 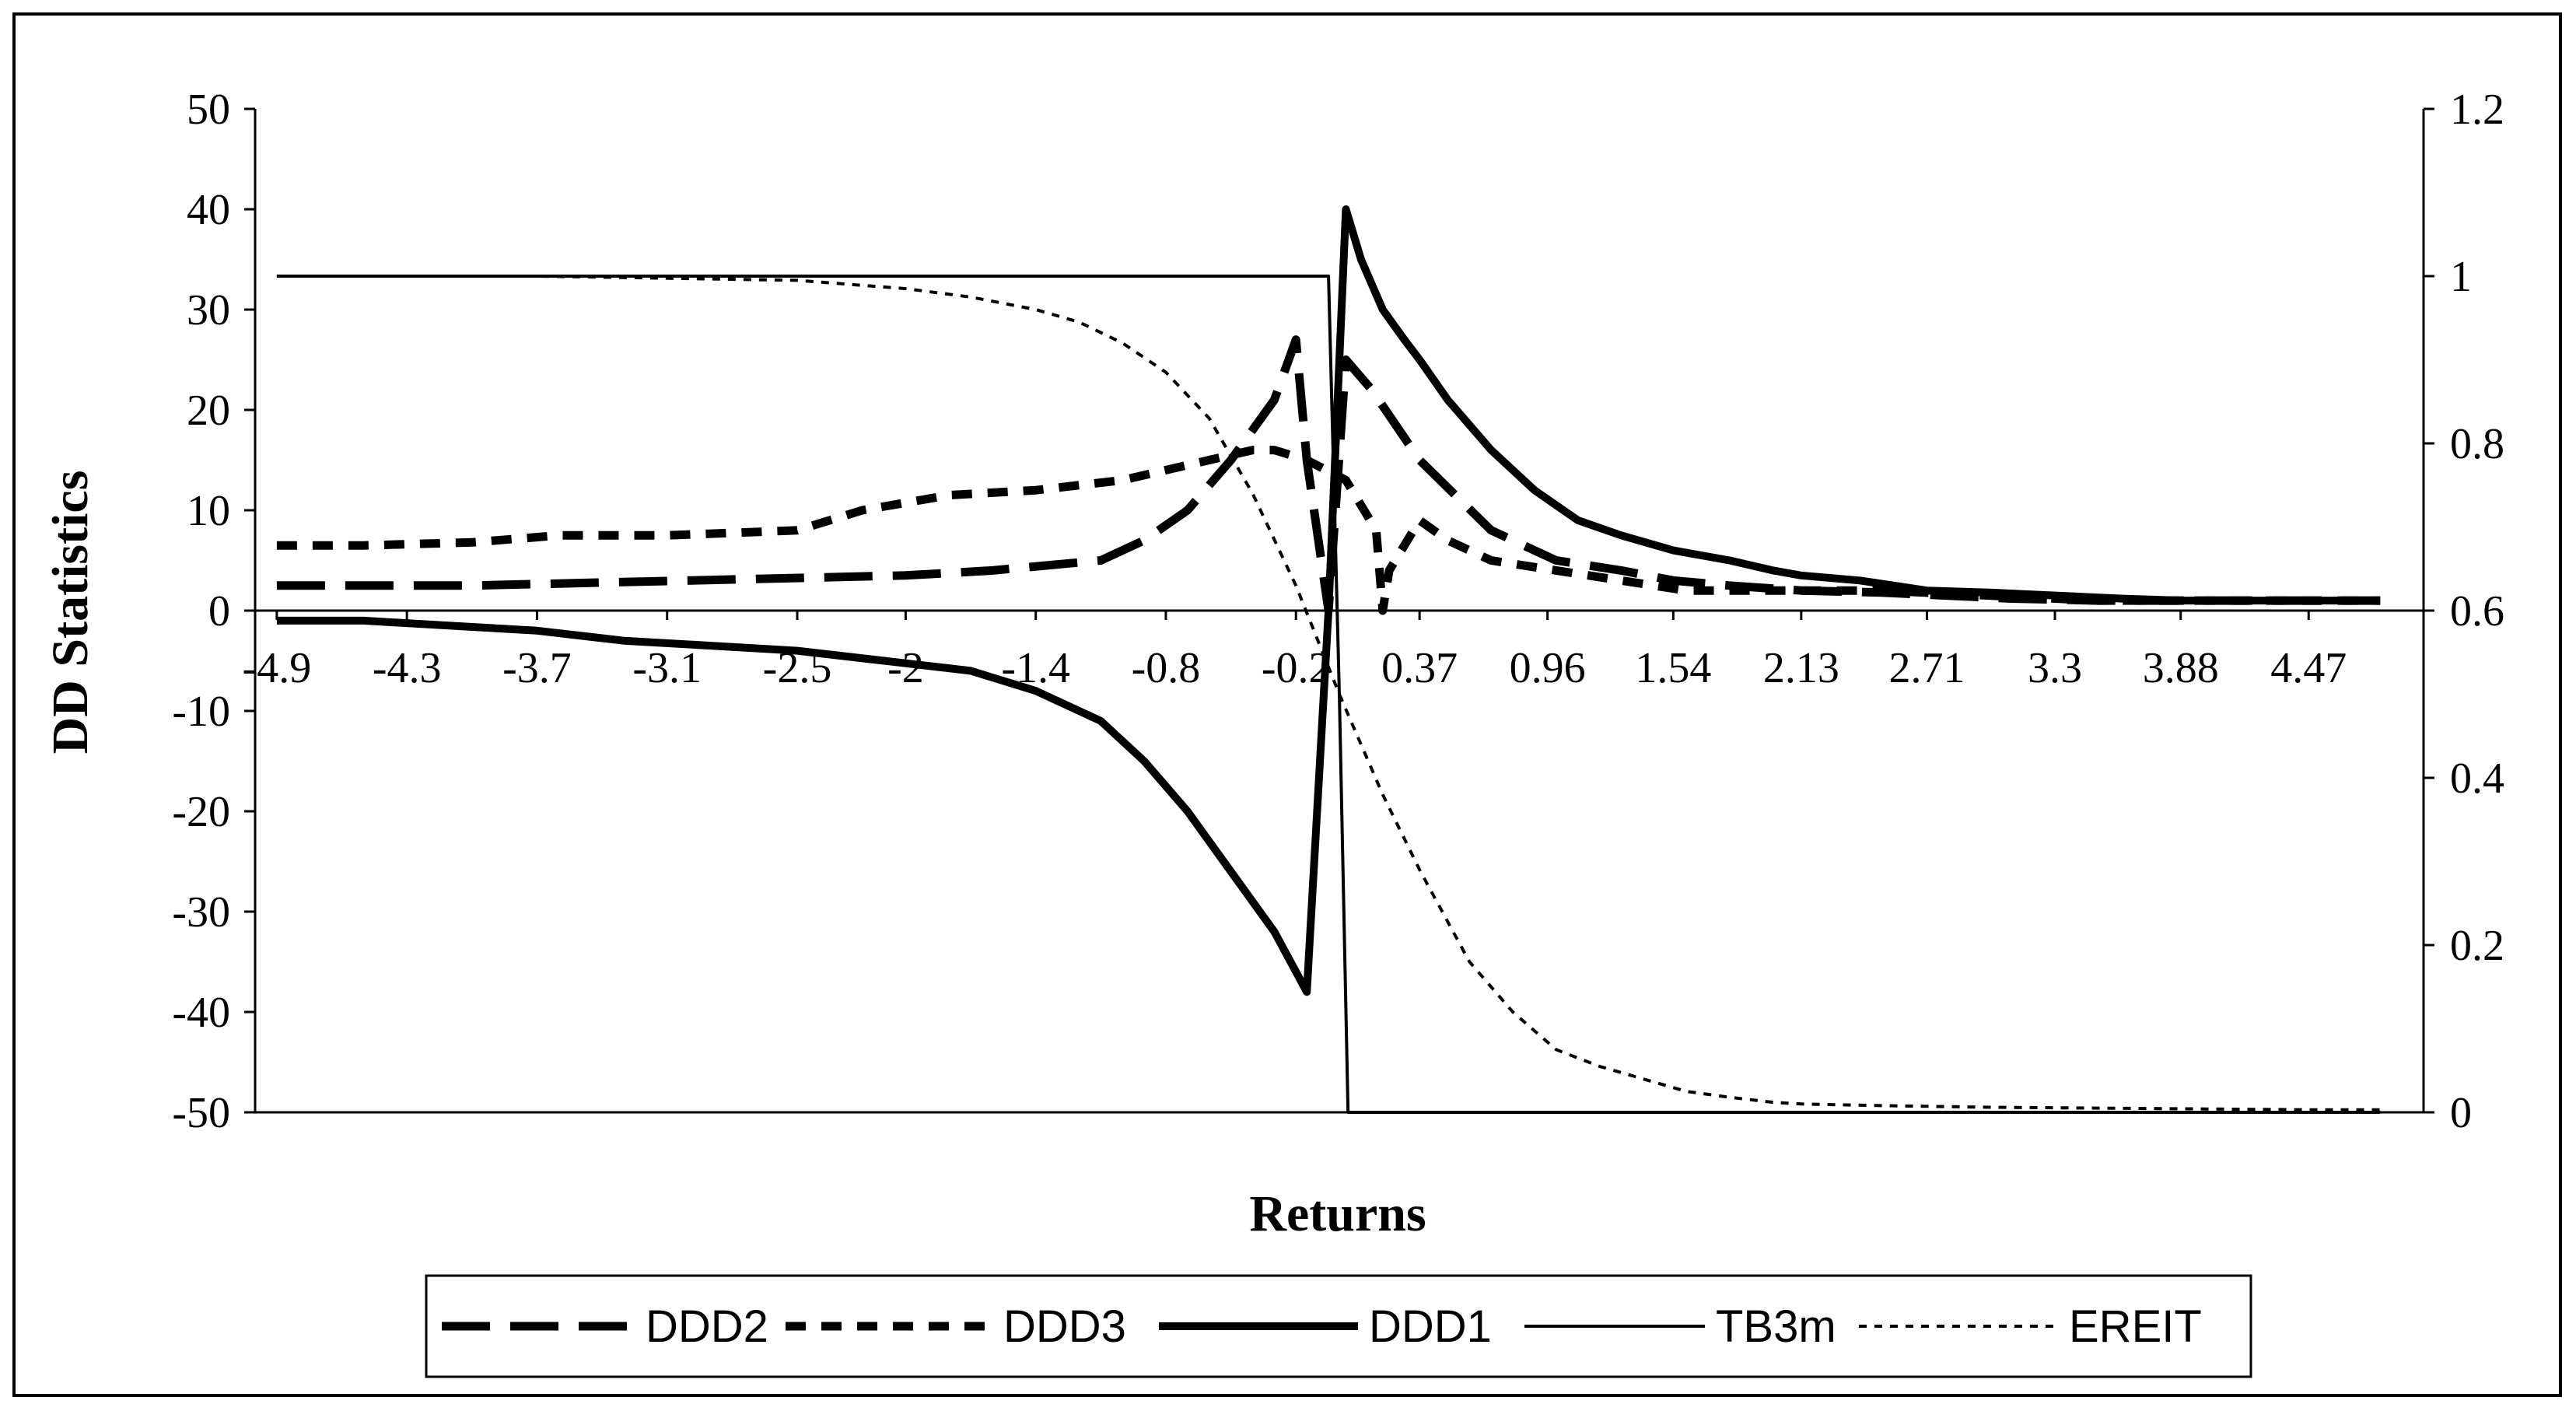 What do you see at coordinates (209, 210) in the screenshot?
I see `y-tick-label: 40` at bounding box center [209, 210].